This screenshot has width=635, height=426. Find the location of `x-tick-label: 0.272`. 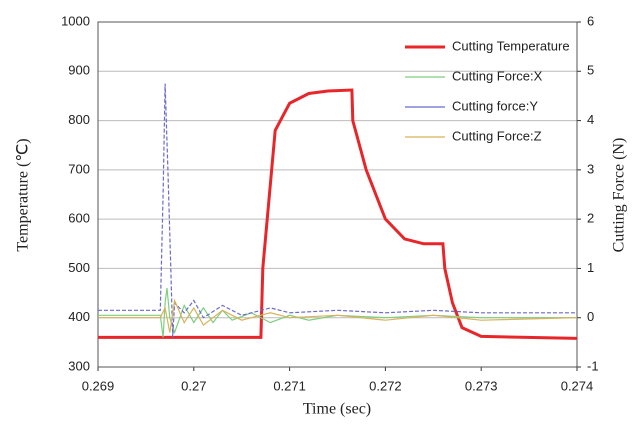

x-tick-label: 0.272 is located at coordinates (385, 385).